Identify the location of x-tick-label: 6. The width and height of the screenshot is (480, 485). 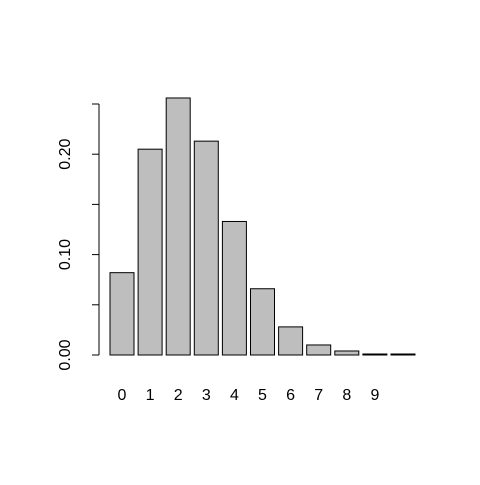
(290, 395).